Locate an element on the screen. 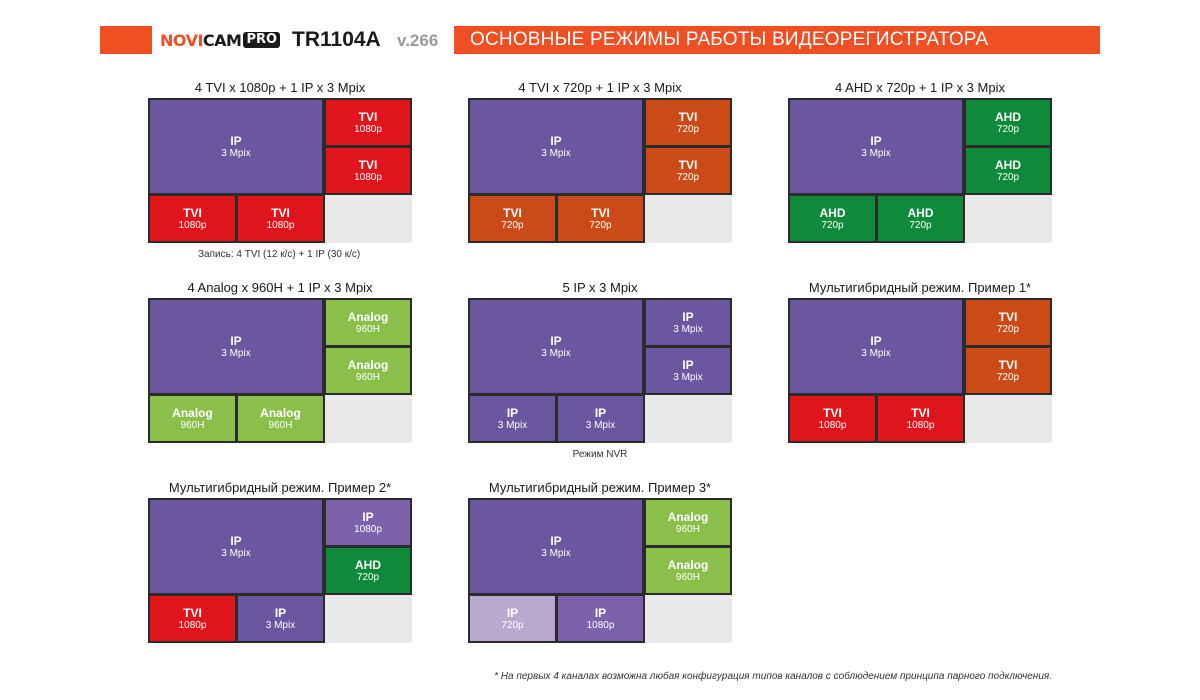  channel-right-top: IP 1080p is located at coordinates (368, 522).